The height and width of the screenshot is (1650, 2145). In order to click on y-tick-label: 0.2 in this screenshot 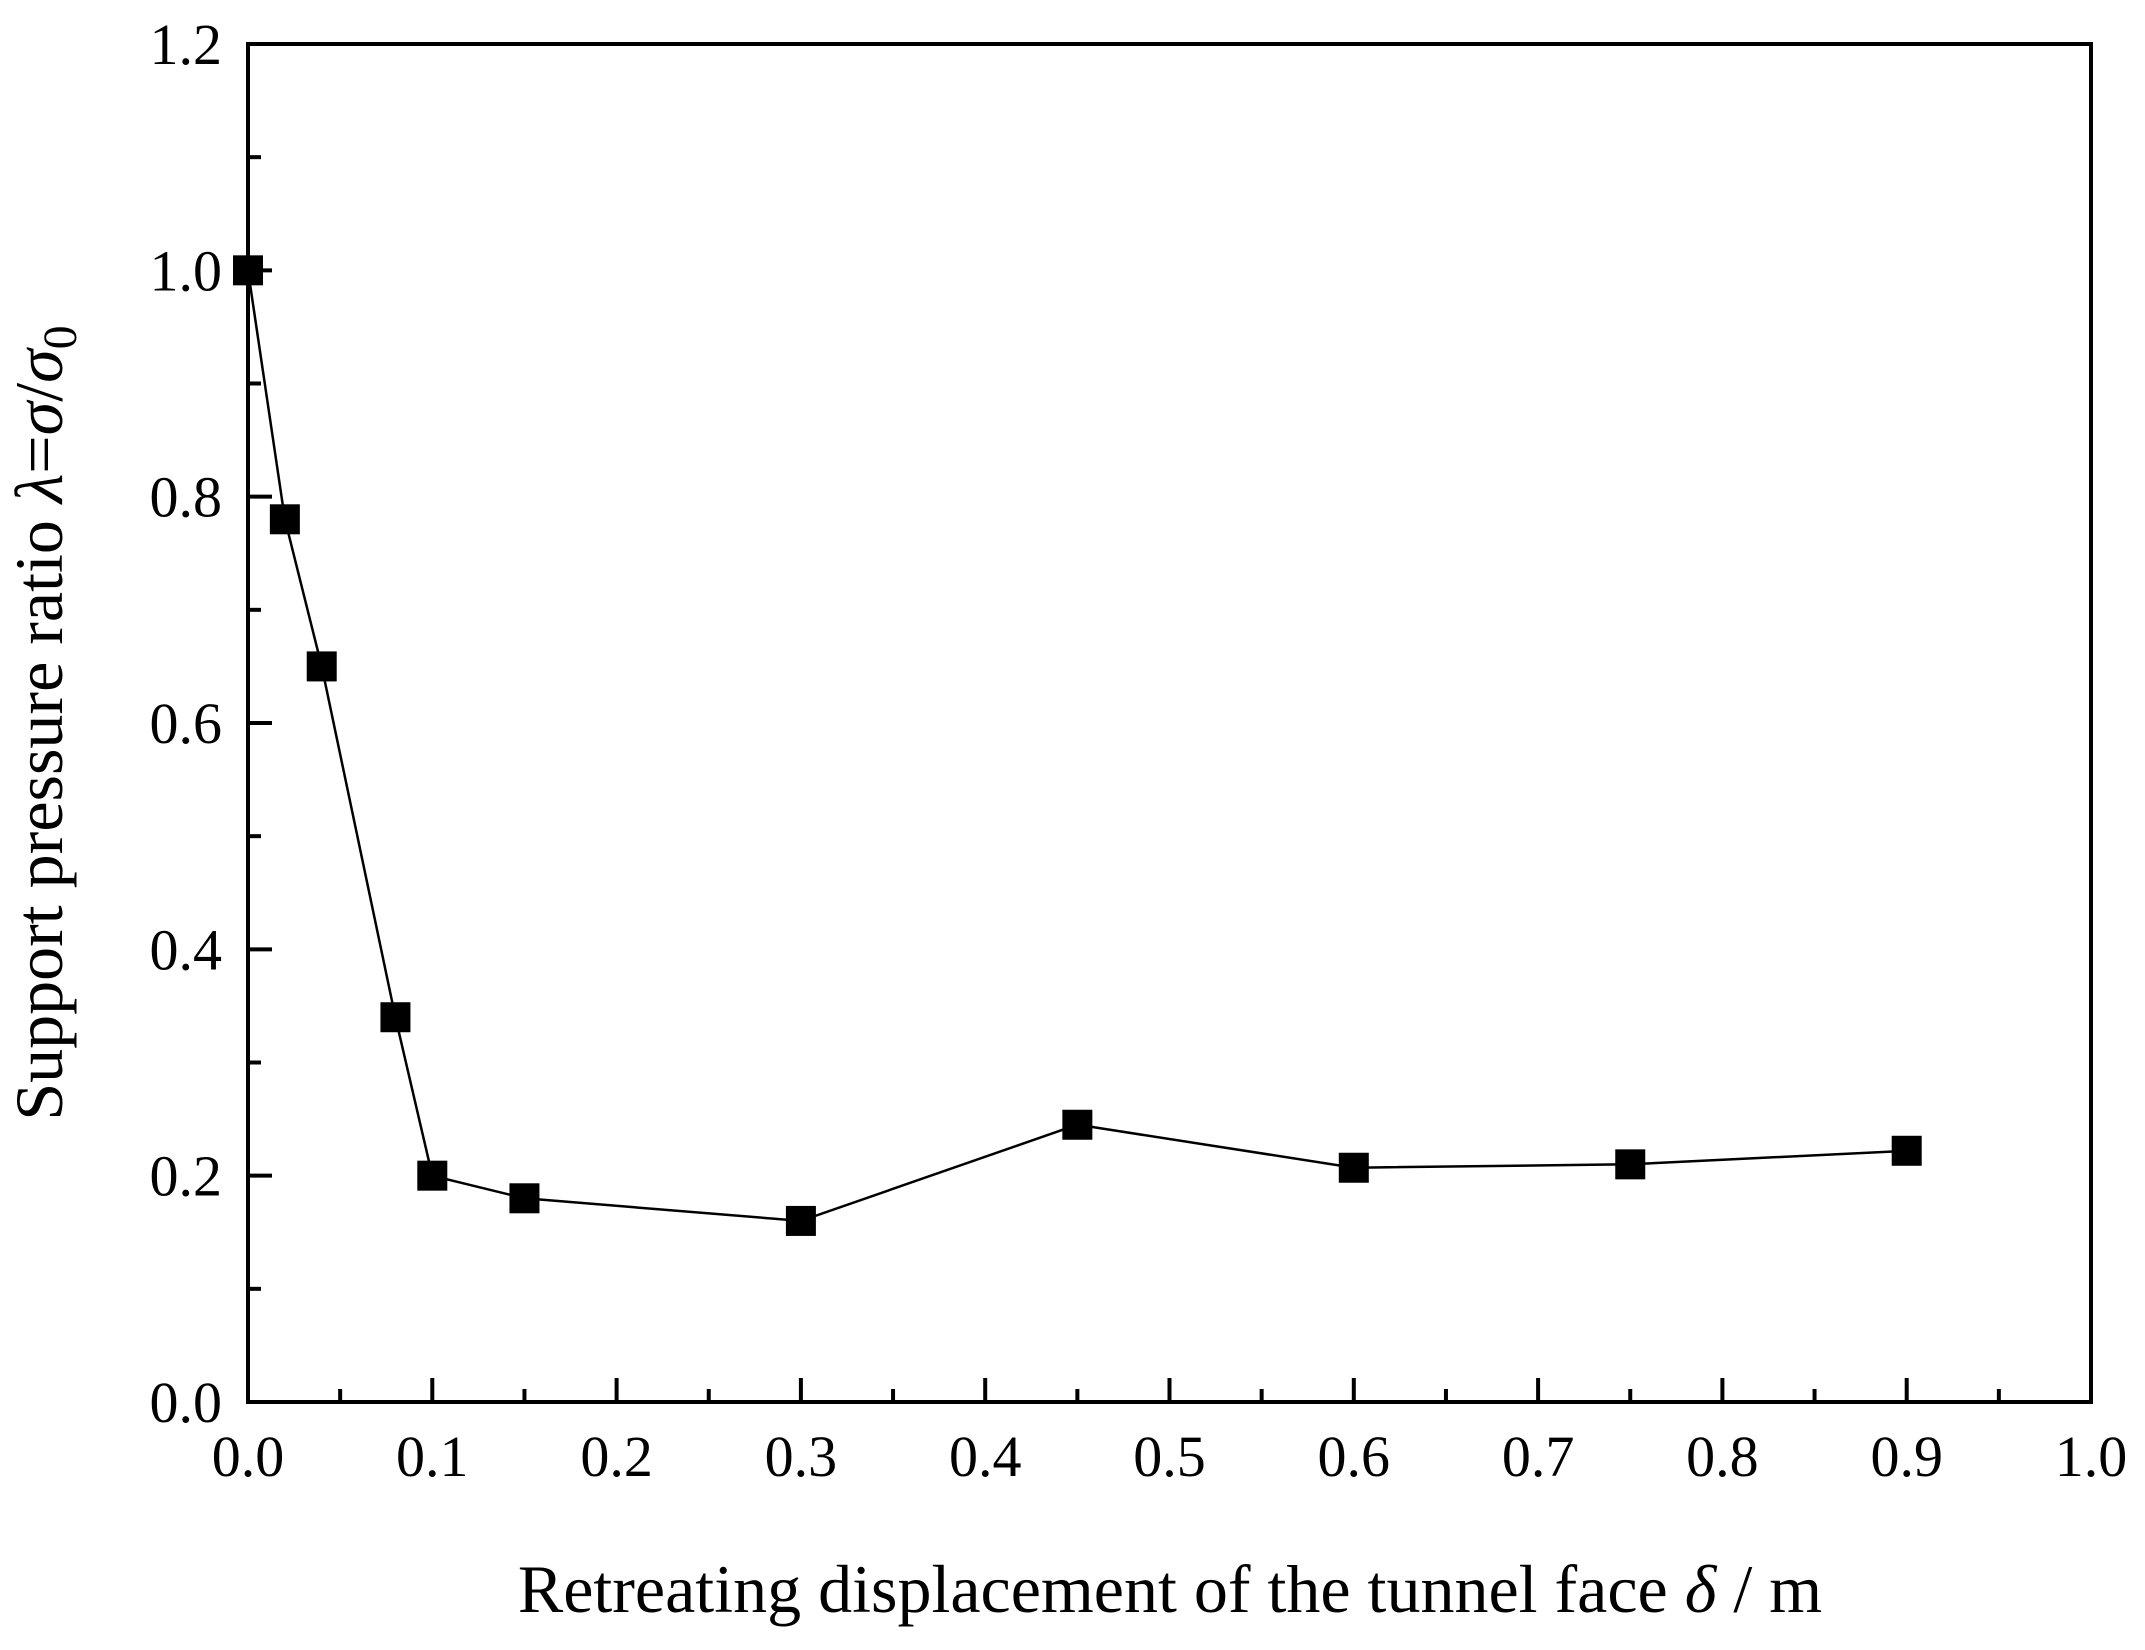, I will do `click(186, 1176)`.